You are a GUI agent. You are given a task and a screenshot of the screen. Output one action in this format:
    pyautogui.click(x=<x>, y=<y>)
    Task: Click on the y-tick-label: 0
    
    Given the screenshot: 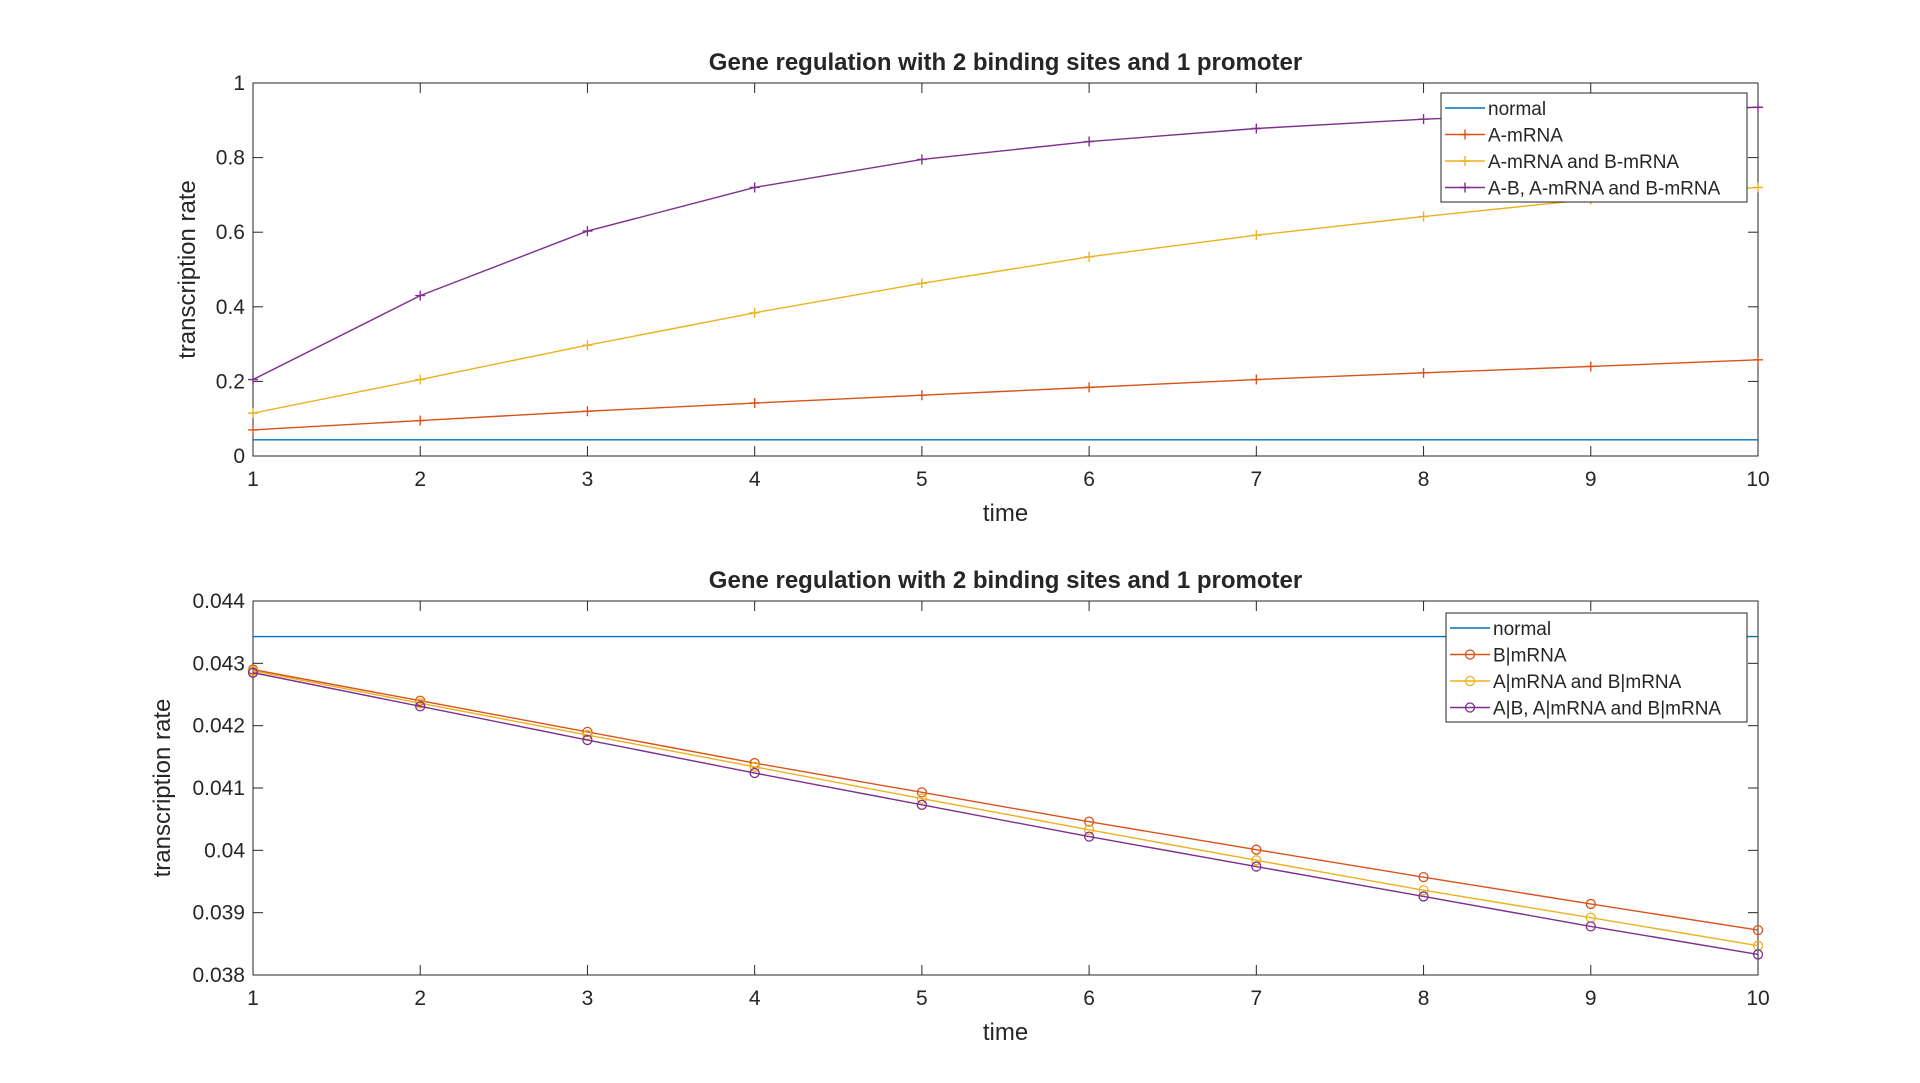 What is the action you would take?
    pyautogui.click(x=239, y=456)
    